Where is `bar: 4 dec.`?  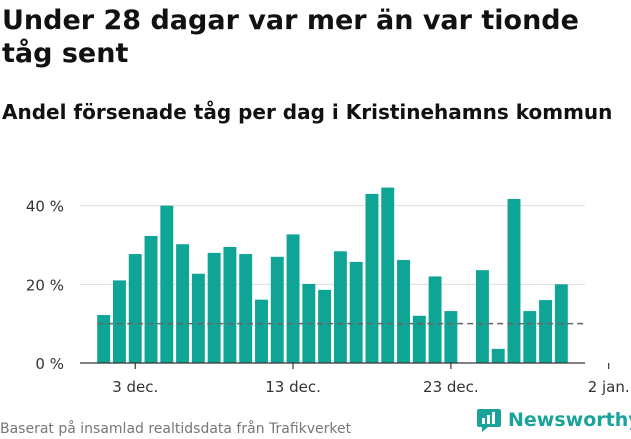 bar: 4 dec. is located at coordinates (151, 299).